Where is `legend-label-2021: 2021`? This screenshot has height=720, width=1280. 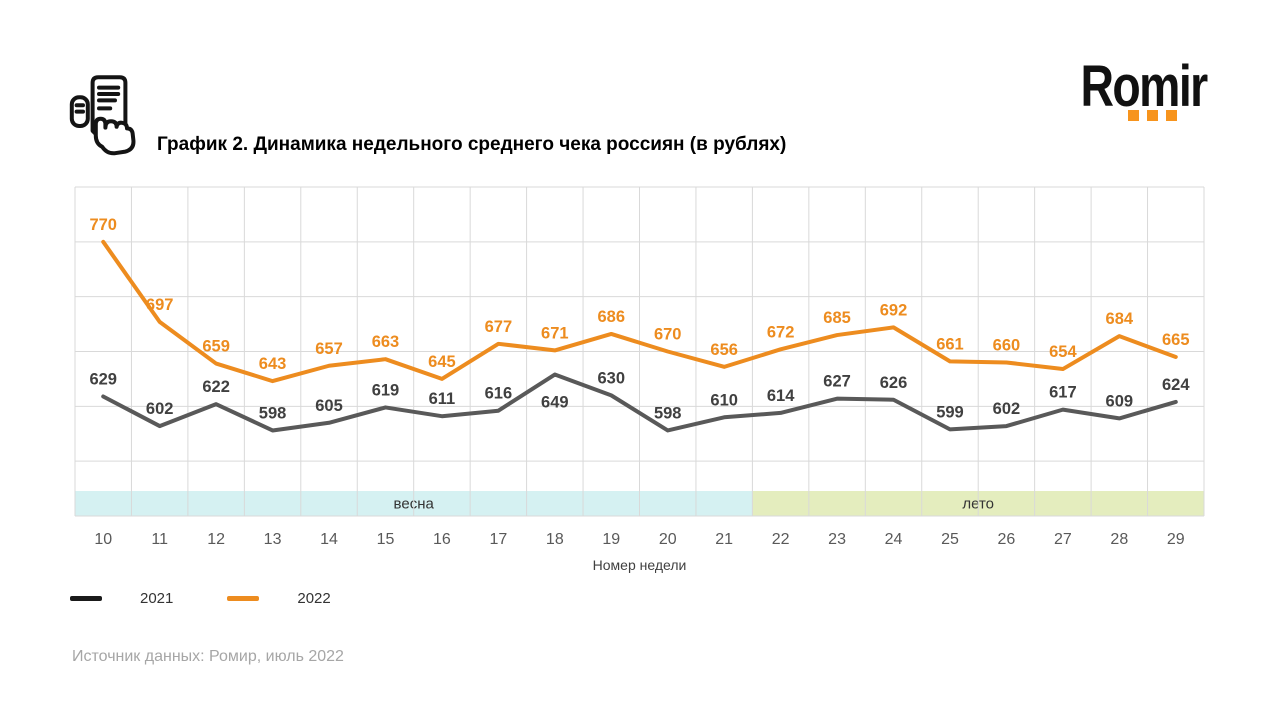
legend-label-2021: 2021 is located at coordinates (157, 598).